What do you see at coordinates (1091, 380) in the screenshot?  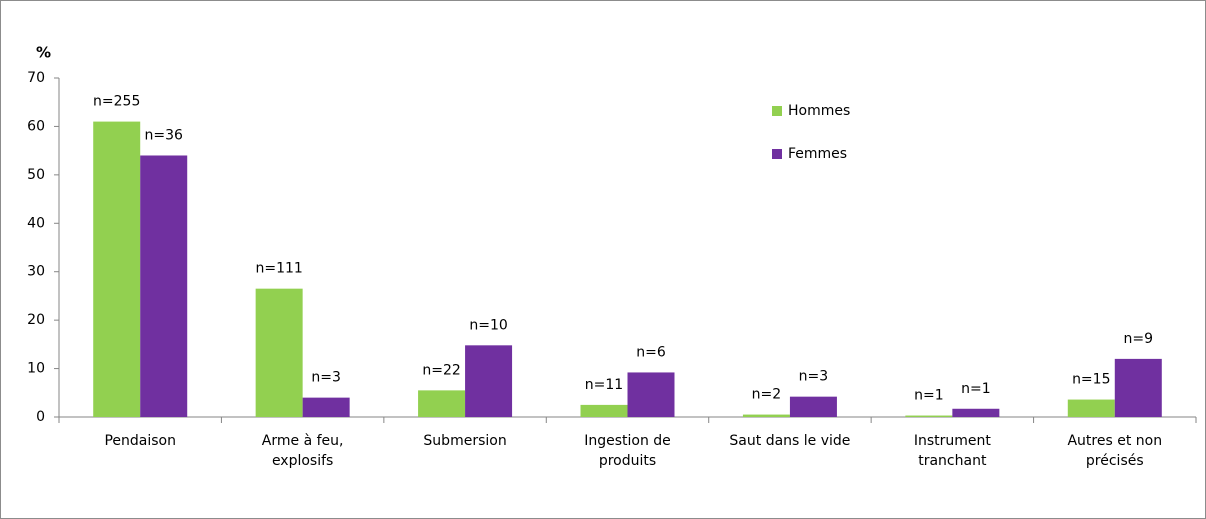 I see `value-label: n=15` at bounding box center [1091, 380].